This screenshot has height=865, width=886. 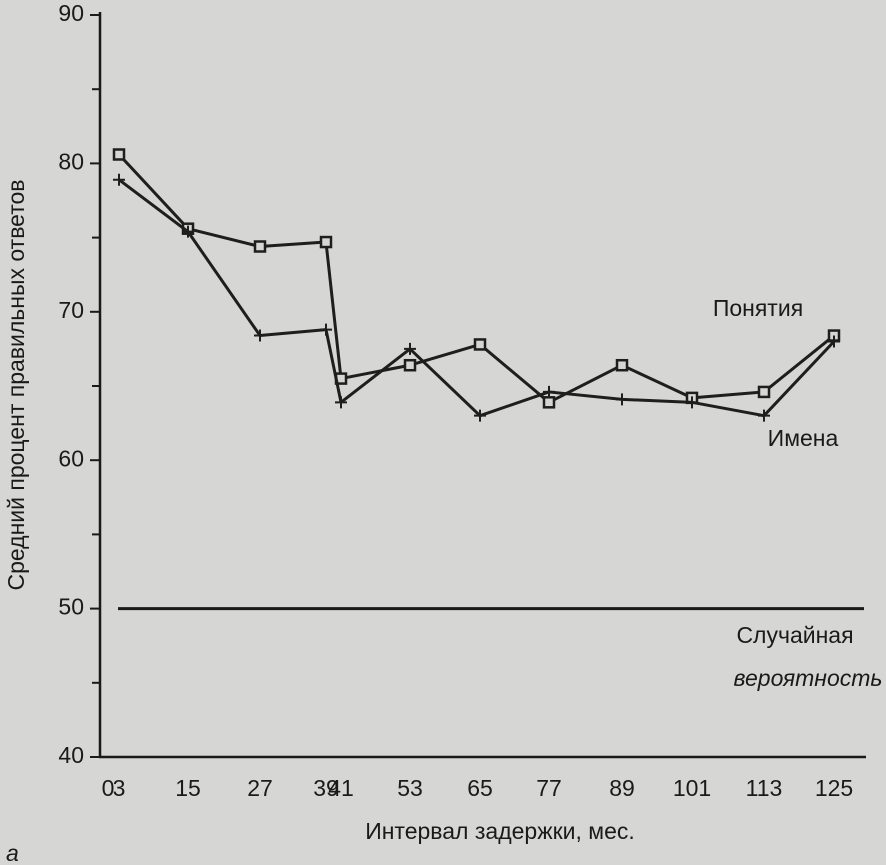 What do you see at coordinates (500, 831) in the screenshot?
I see `x-axis-label: Интервал задержки, мес.` at bounding box center [500, 831].